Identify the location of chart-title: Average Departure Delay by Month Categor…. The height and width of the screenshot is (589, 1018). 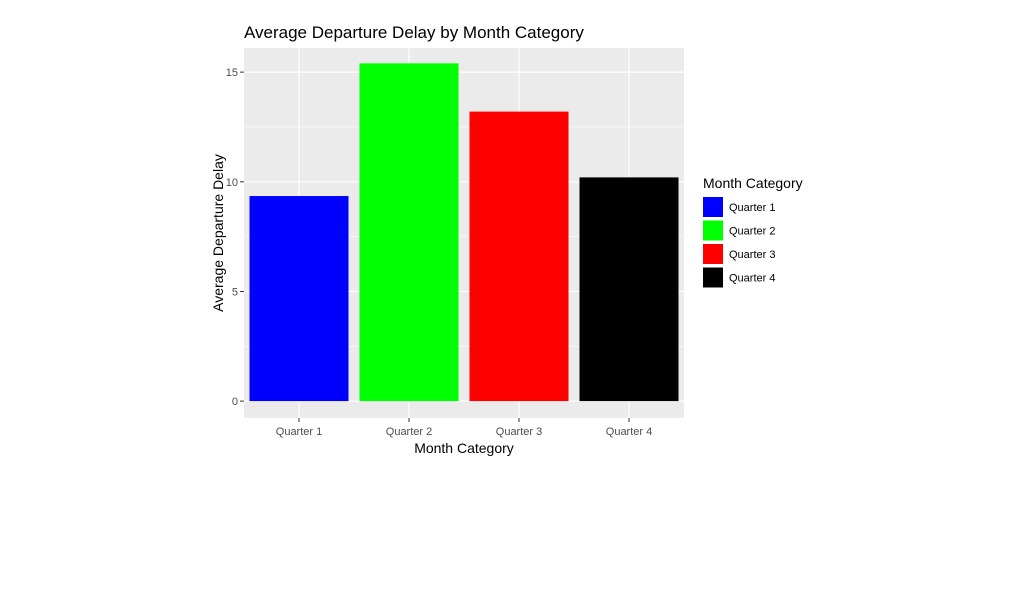
(414, 32).